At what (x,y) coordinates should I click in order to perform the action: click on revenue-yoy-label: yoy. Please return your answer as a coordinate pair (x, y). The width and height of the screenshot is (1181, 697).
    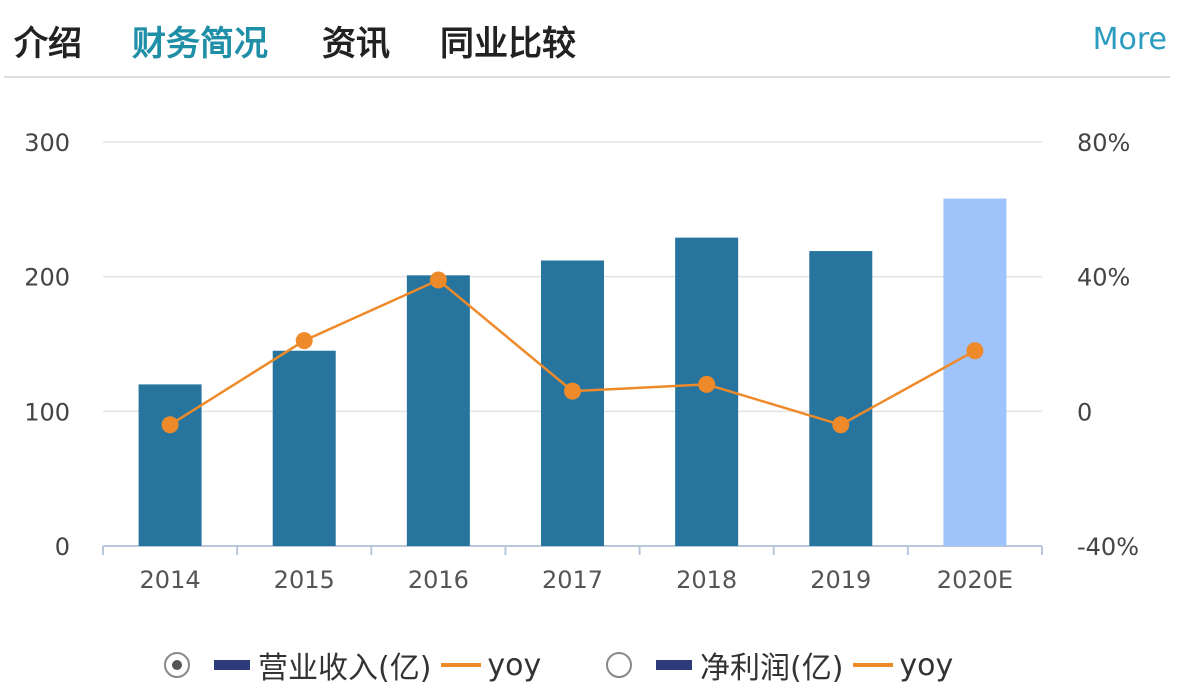
    Looking at the image, I should click on (514, 665).